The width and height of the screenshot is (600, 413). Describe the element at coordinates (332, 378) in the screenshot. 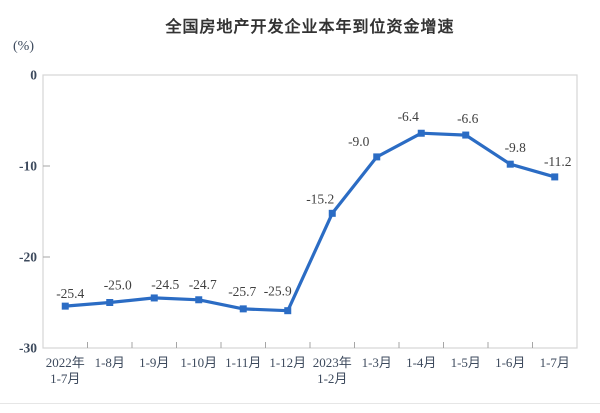

I see `x-tick-label: 1-2月` at that location.